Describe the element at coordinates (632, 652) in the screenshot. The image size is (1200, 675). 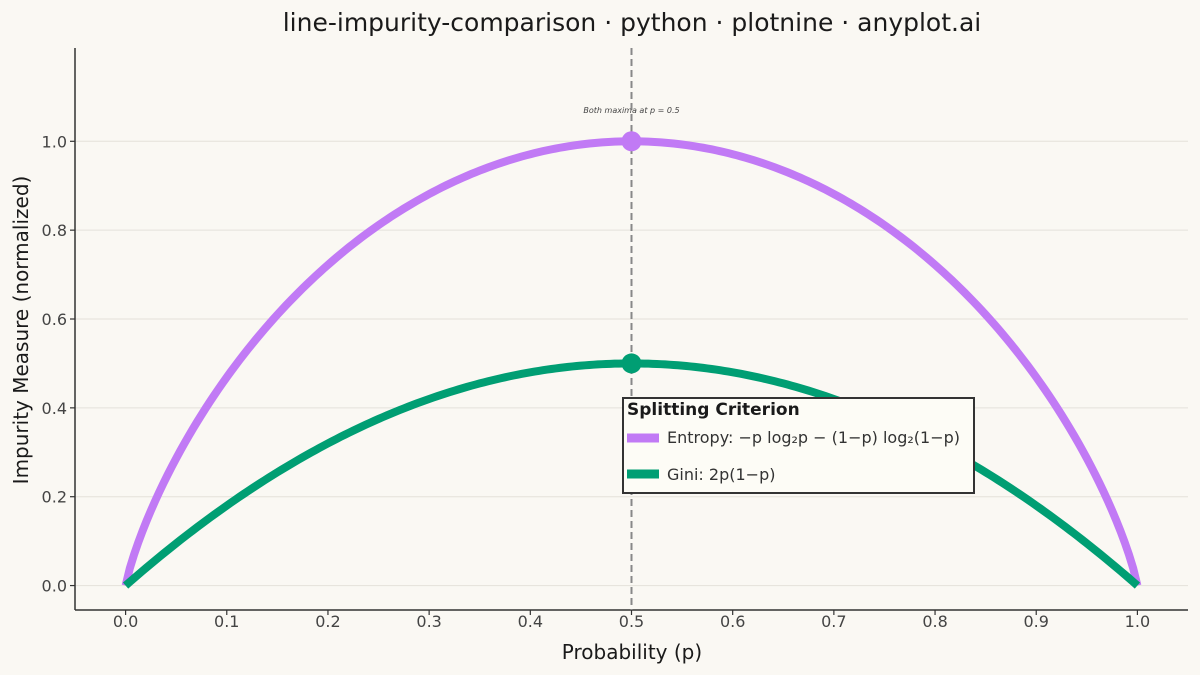
I see `x-axis-label: Probability (p)` at that location.